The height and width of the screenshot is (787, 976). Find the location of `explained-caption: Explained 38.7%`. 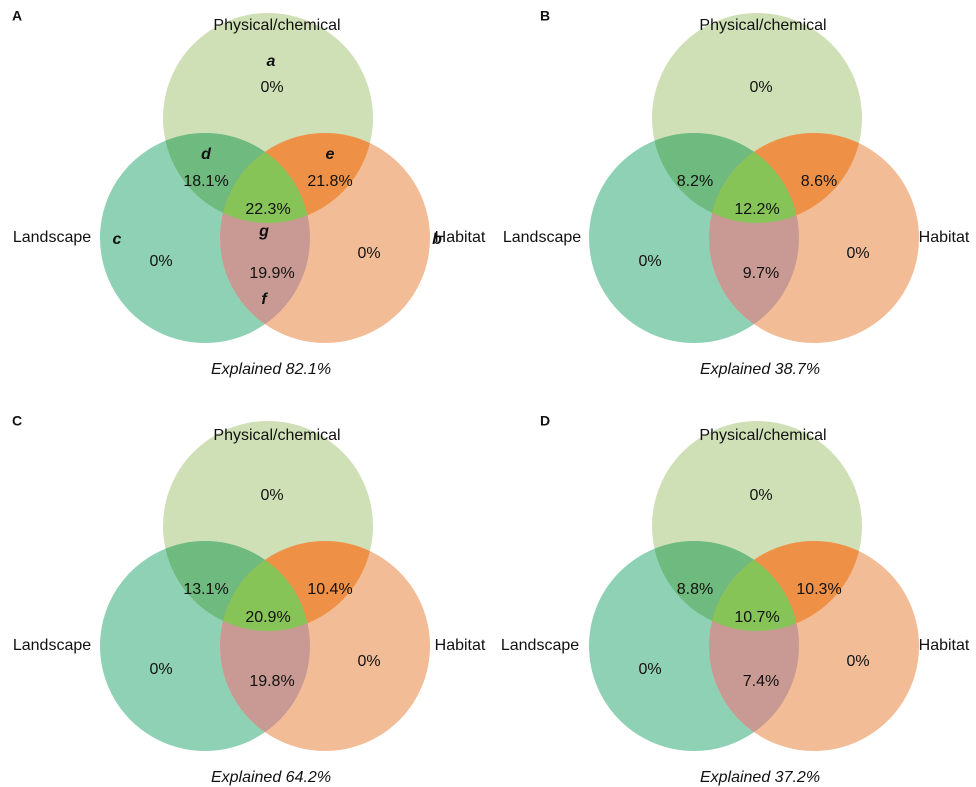

explained-caption: Explained 38.7% is located at coordinates (760, 369).